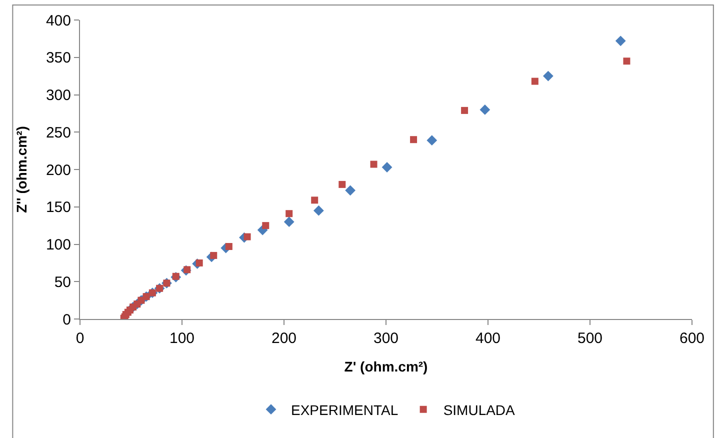 This screenshot has height=438, width=722. I want to click on legend-label: EXPERIMENTAL, so click(344, 410).